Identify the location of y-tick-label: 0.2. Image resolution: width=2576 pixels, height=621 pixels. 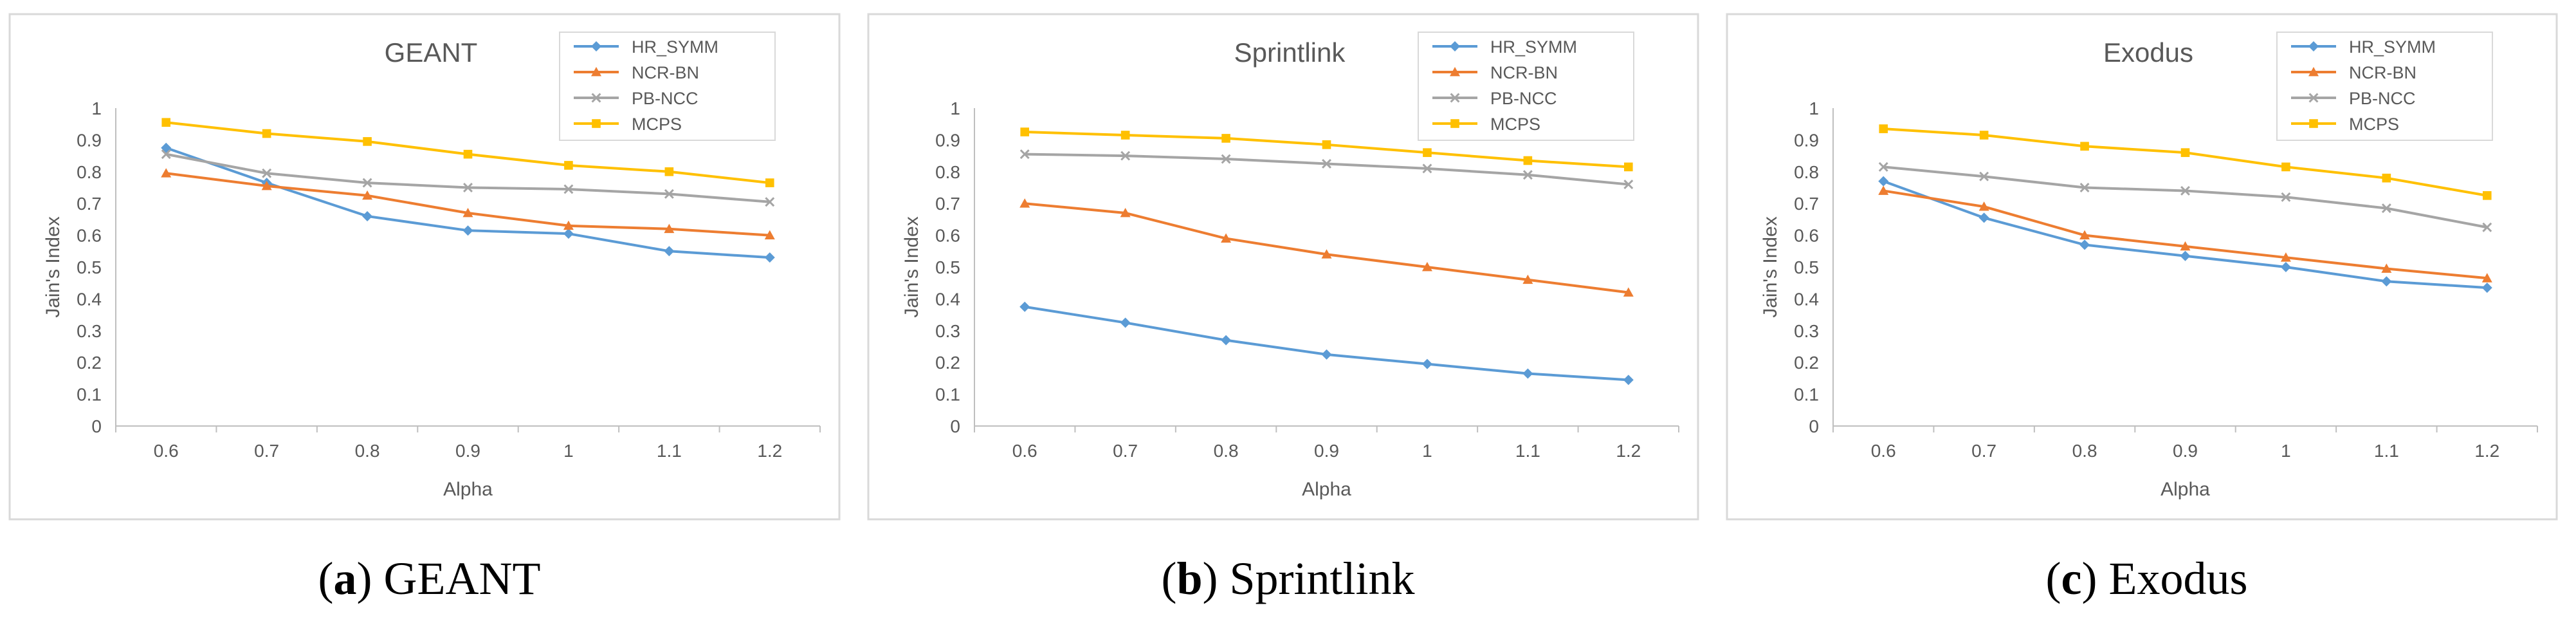
(1806, 363).